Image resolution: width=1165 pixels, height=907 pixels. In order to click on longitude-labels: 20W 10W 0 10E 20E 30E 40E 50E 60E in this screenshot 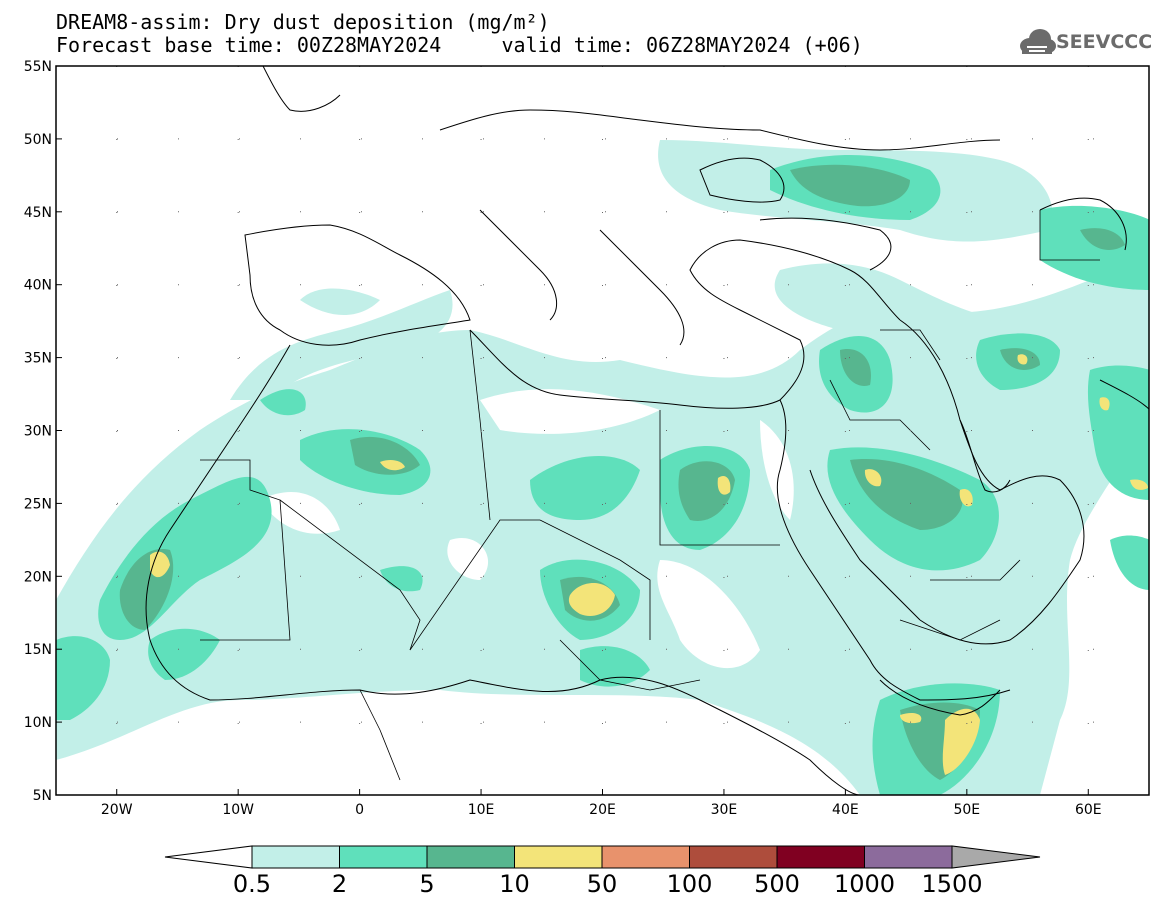, I will do `click(601, 810)`.